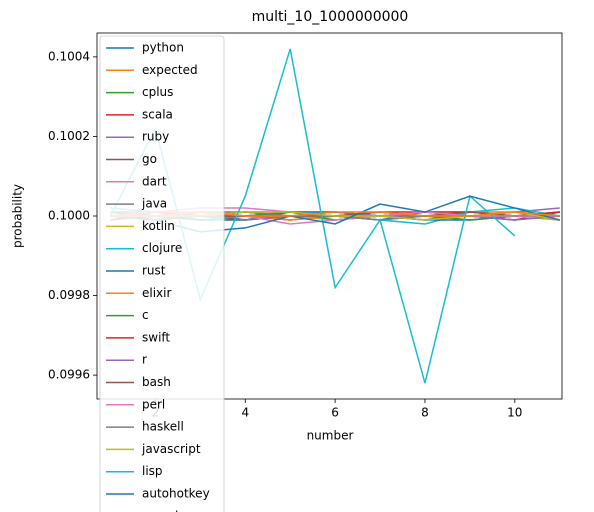 This screenshot has height=512, width=594. What do you see at coordinates (163, 48) in the screenshot?
I see `legend-label: python` at bounding box center [163, 48].